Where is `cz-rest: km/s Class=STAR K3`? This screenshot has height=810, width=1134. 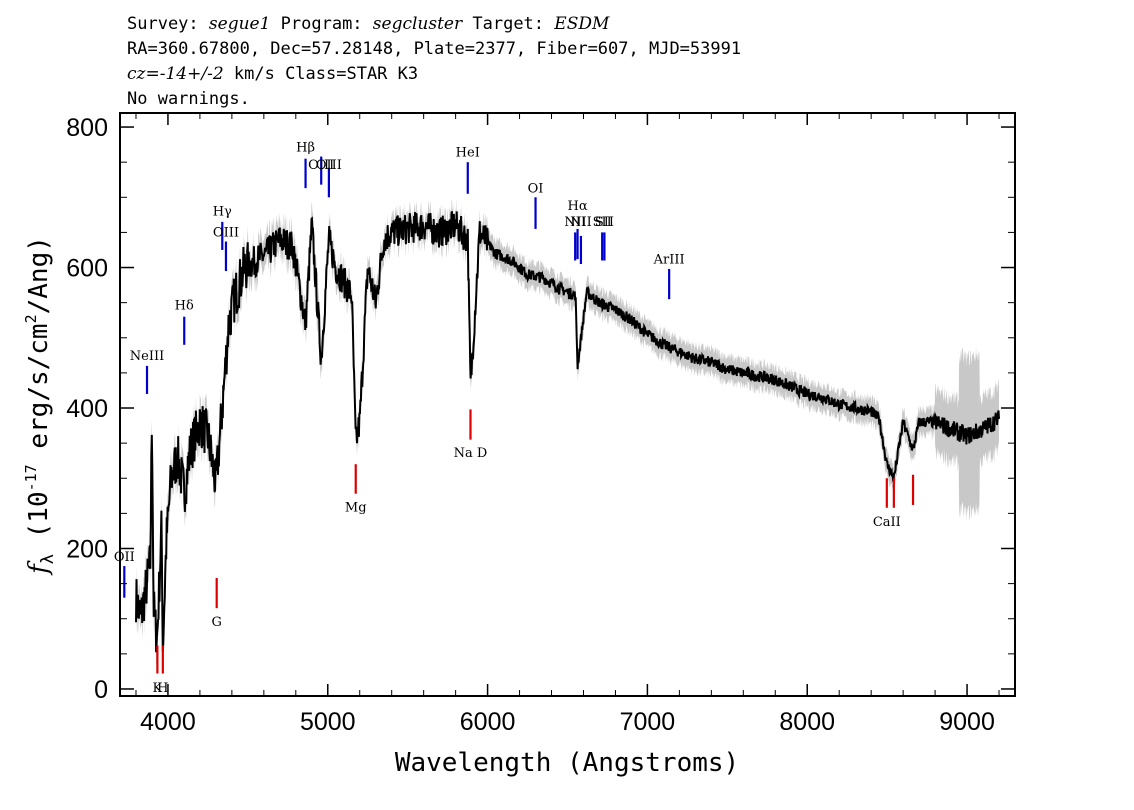
cz-rest: km/s Class=STAR K3 is located at coordinates (321, 74).